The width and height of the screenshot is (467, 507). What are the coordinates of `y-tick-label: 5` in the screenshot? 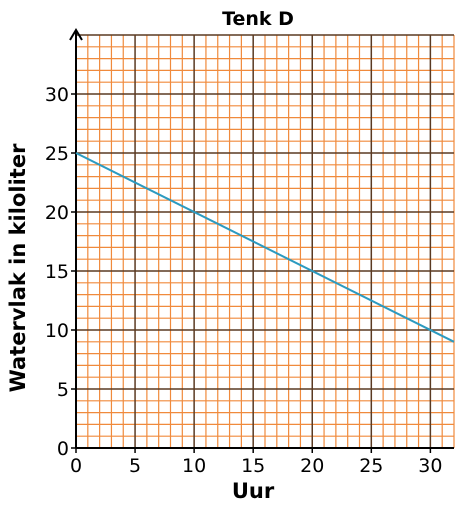 It's located at (63, 390).